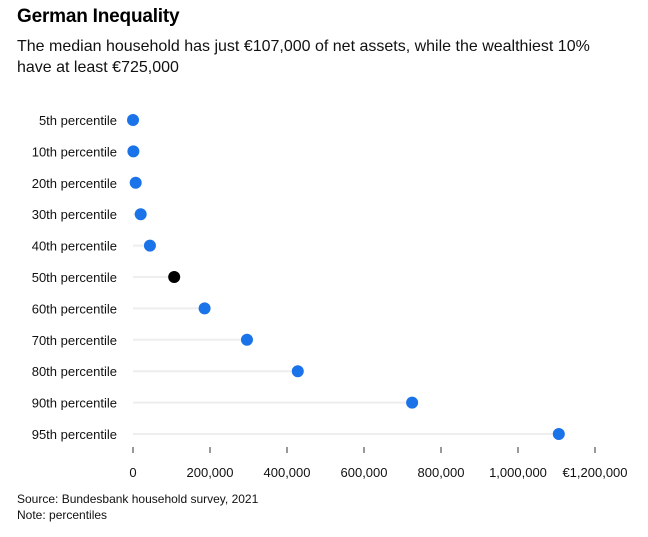  Describe the element at coordinates (78, 120) in the screenshot. I see `category-label: 5th percentile` at that location.